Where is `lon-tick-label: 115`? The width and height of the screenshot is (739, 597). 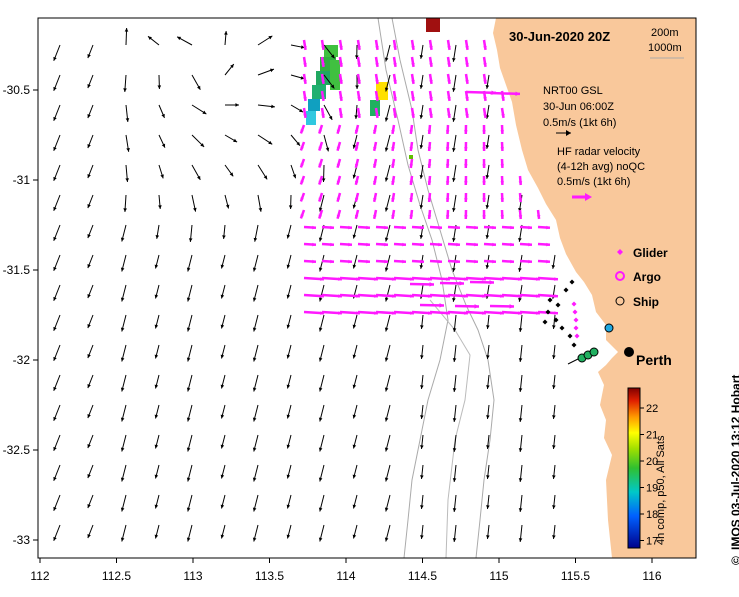
lon-tick-label: 115 is located at coordinates (498, 576).